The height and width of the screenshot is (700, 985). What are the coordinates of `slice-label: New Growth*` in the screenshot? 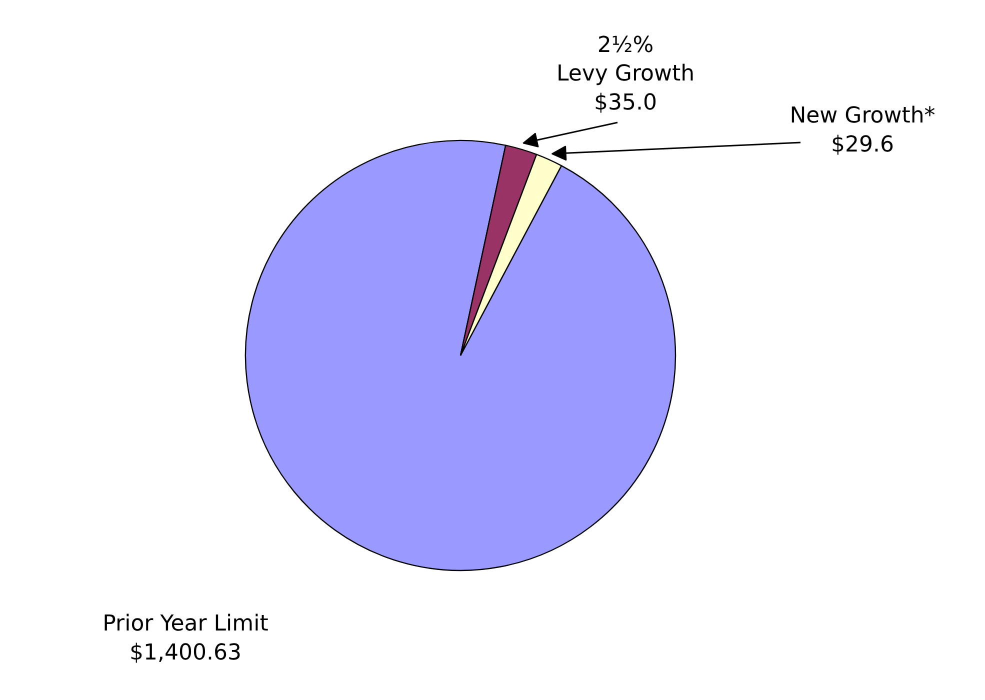 It's located at (863, 116).